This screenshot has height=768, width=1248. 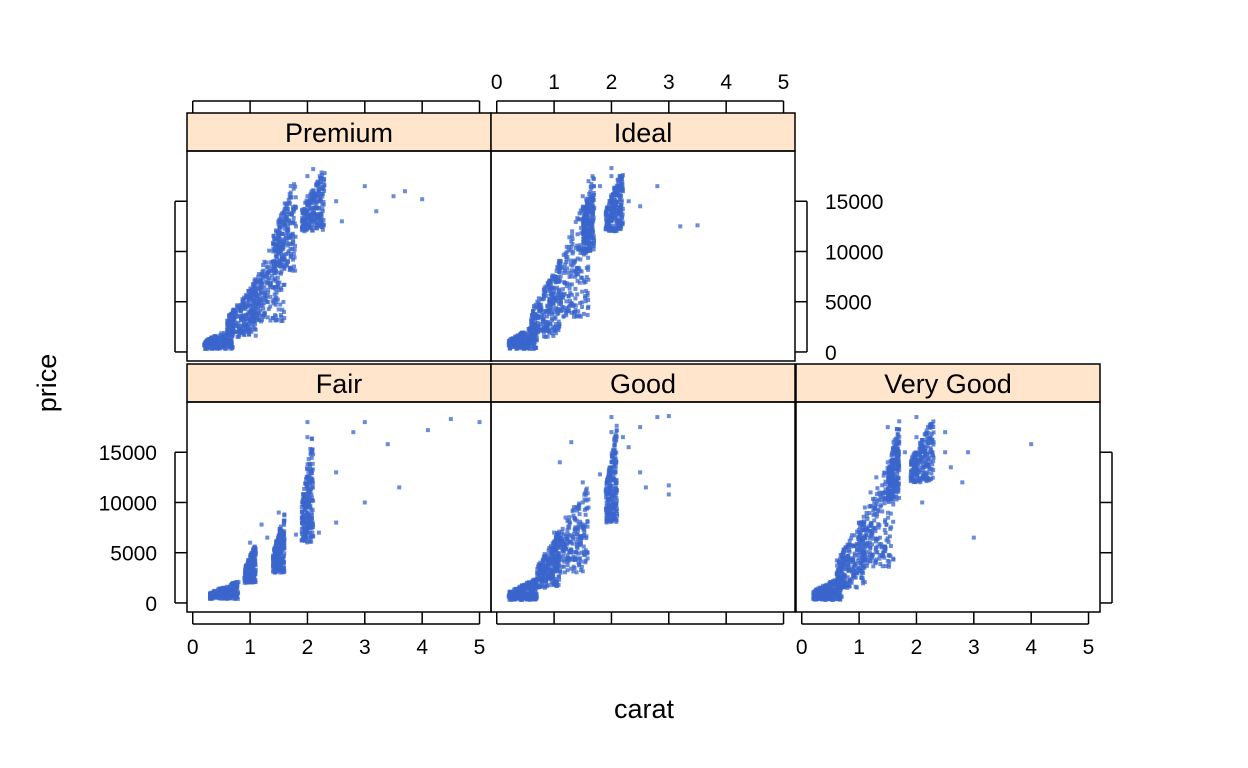 I want to click on panel-premium: Premium, so click(x=339, y=237).